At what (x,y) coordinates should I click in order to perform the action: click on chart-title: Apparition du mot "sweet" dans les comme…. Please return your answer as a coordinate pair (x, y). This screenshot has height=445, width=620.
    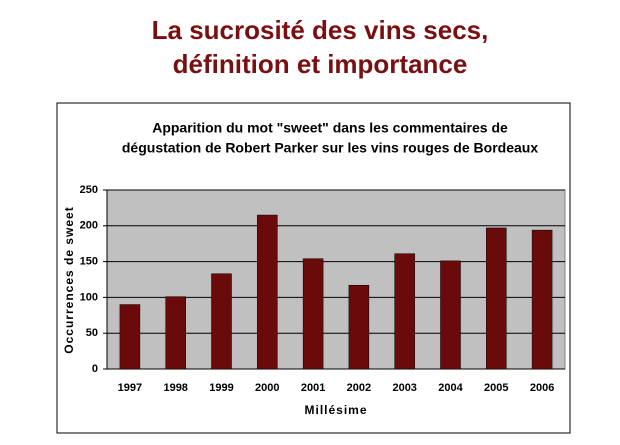
    Looking at the image, I should click on (330, 128).